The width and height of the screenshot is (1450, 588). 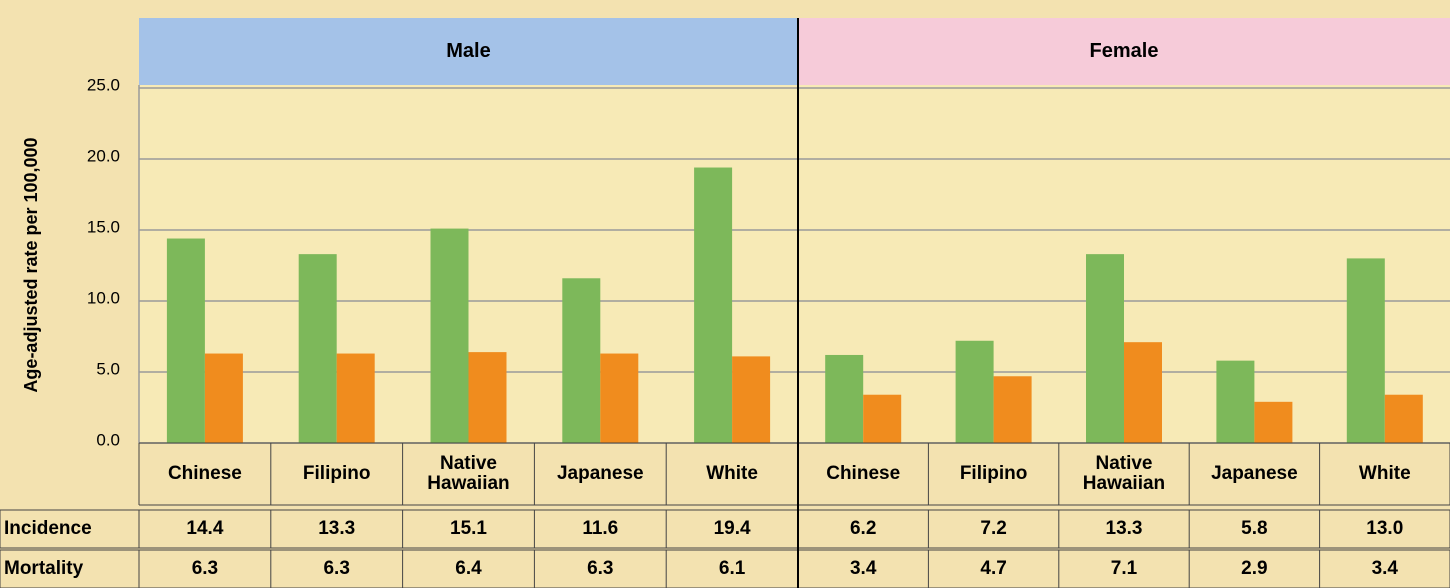 I want to click on data-label: 6.4, so click(x=468, y=568).